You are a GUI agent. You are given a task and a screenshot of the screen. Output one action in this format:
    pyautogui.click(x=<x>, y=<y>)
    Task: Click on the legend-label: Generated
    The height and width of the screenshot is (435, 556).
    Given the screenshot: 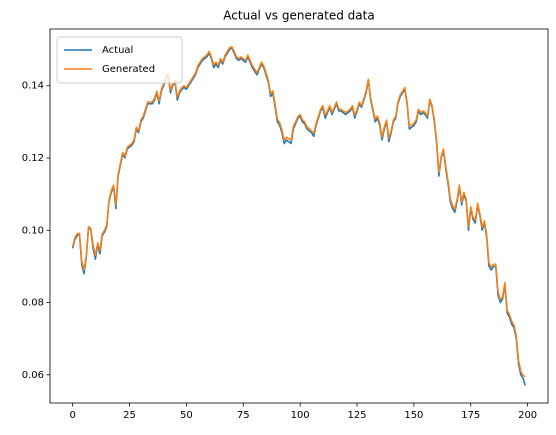 What is the action you would take?
    pyautogui.click(x=128, y=69)
    